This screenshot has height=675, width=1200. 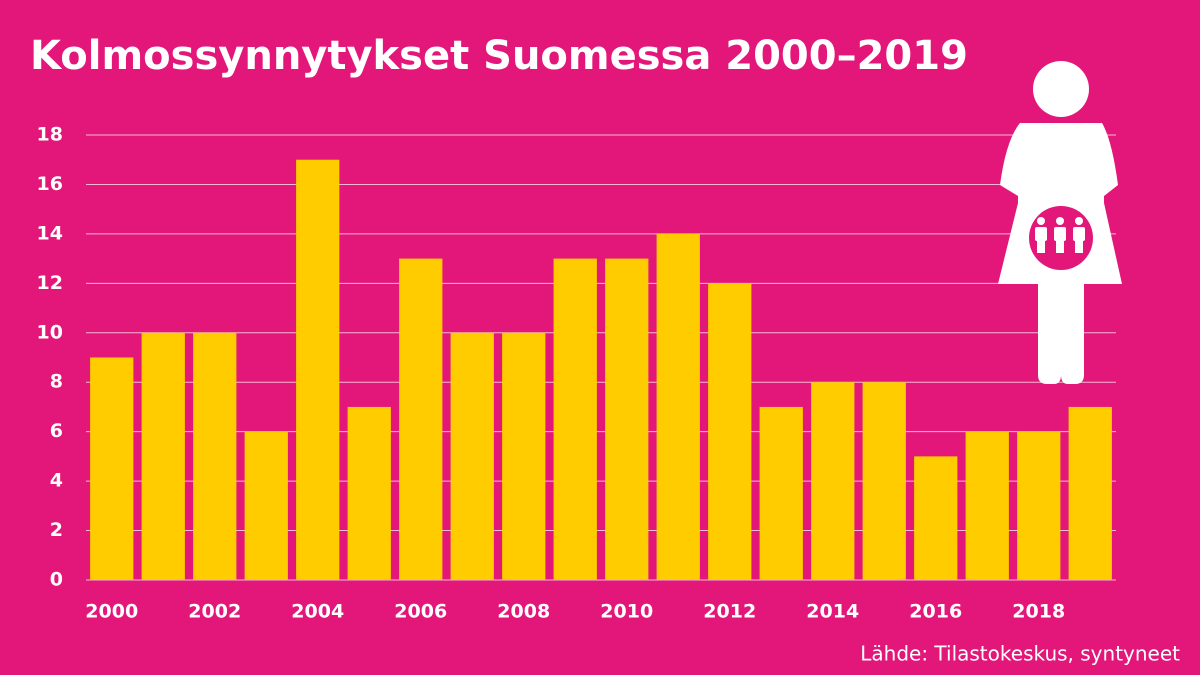 What do you see at coordinates (56, 580) in the screenshot?
I see `y-tick-label: 0` at bounding box center [56, 580].